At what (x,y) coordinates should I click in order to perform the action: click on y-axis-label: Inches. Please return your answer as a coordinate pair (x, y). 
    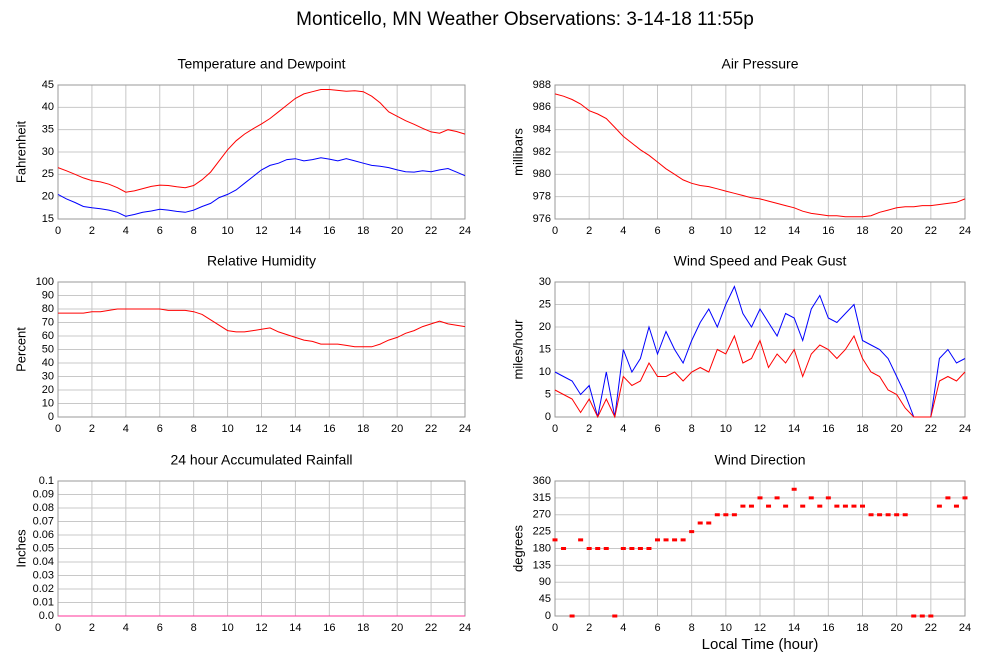
    Looking at the image, I should click on (20, 548).